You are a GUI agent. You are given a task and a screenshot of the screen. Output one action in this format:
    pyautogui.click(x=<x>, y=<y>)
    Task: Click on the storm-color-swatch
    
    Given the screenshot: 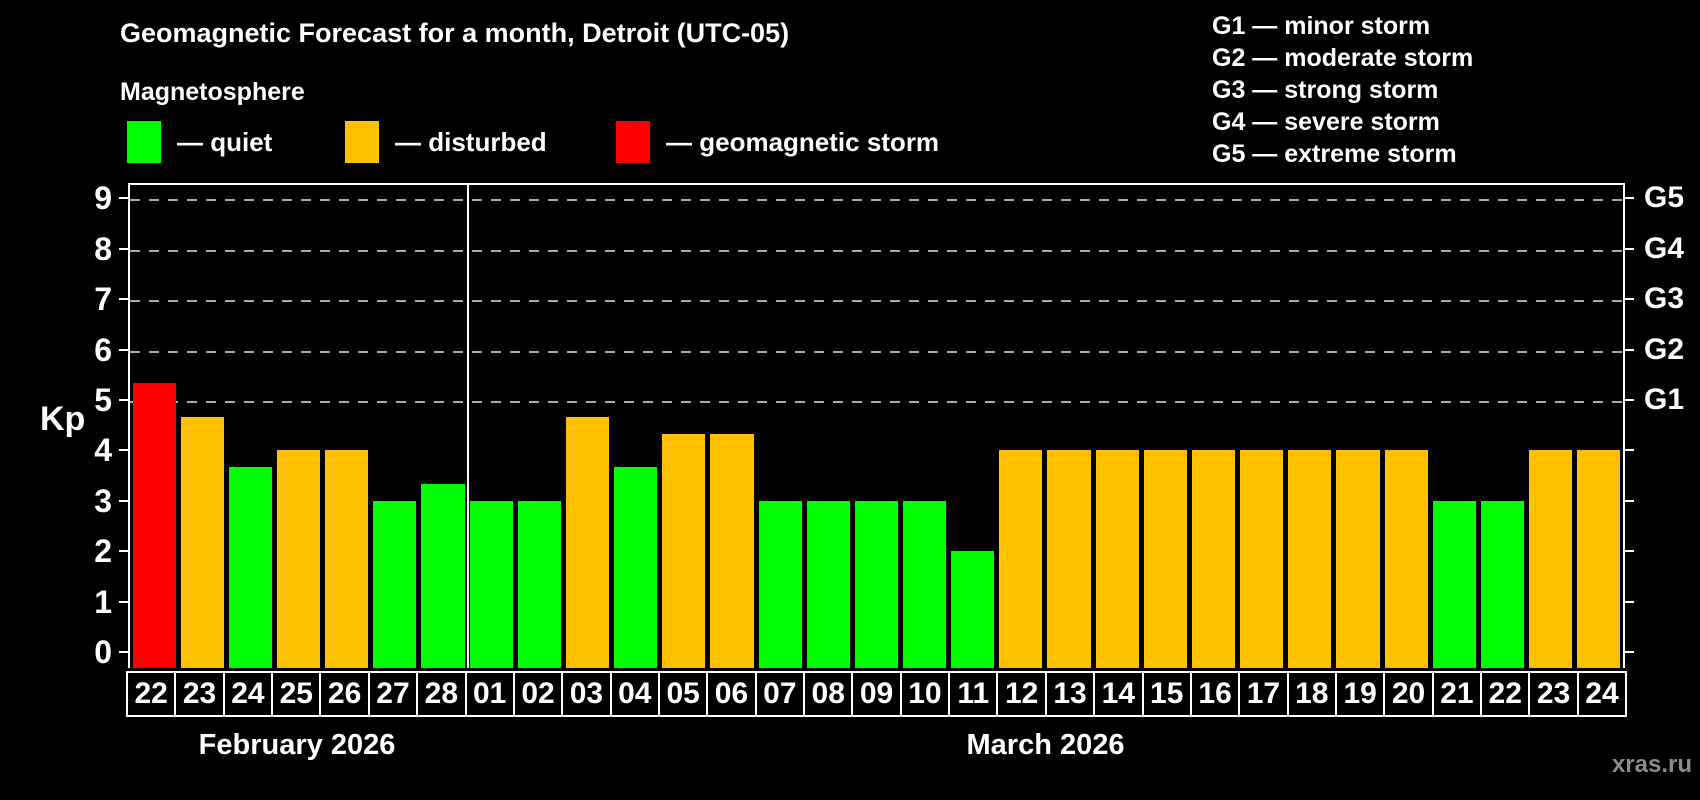 What is the action you would take?
    pyautogui.click(x=633, y=142)
    